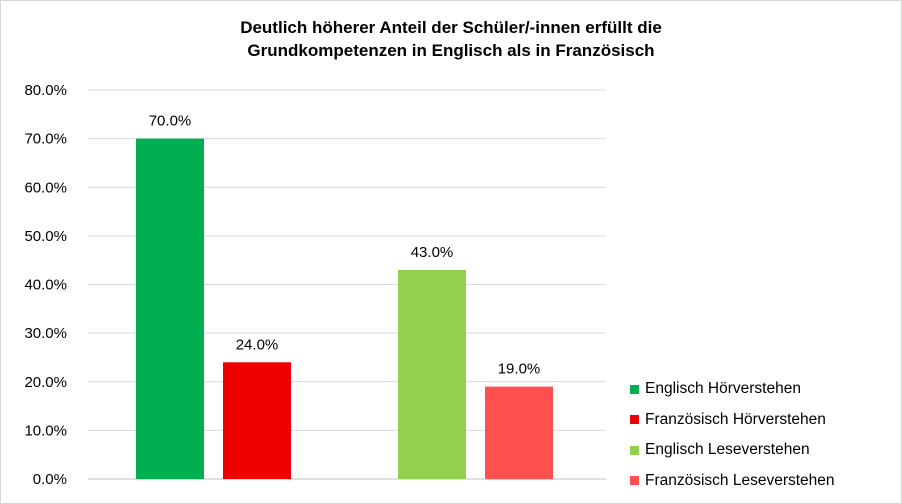 Image resolution: width=902 pixels, height=504 pixels. What do you see at coordinates (50, 479) in the screenshot?
I see `y-tick-label: 0.0%` at bounding box center [50, 479].